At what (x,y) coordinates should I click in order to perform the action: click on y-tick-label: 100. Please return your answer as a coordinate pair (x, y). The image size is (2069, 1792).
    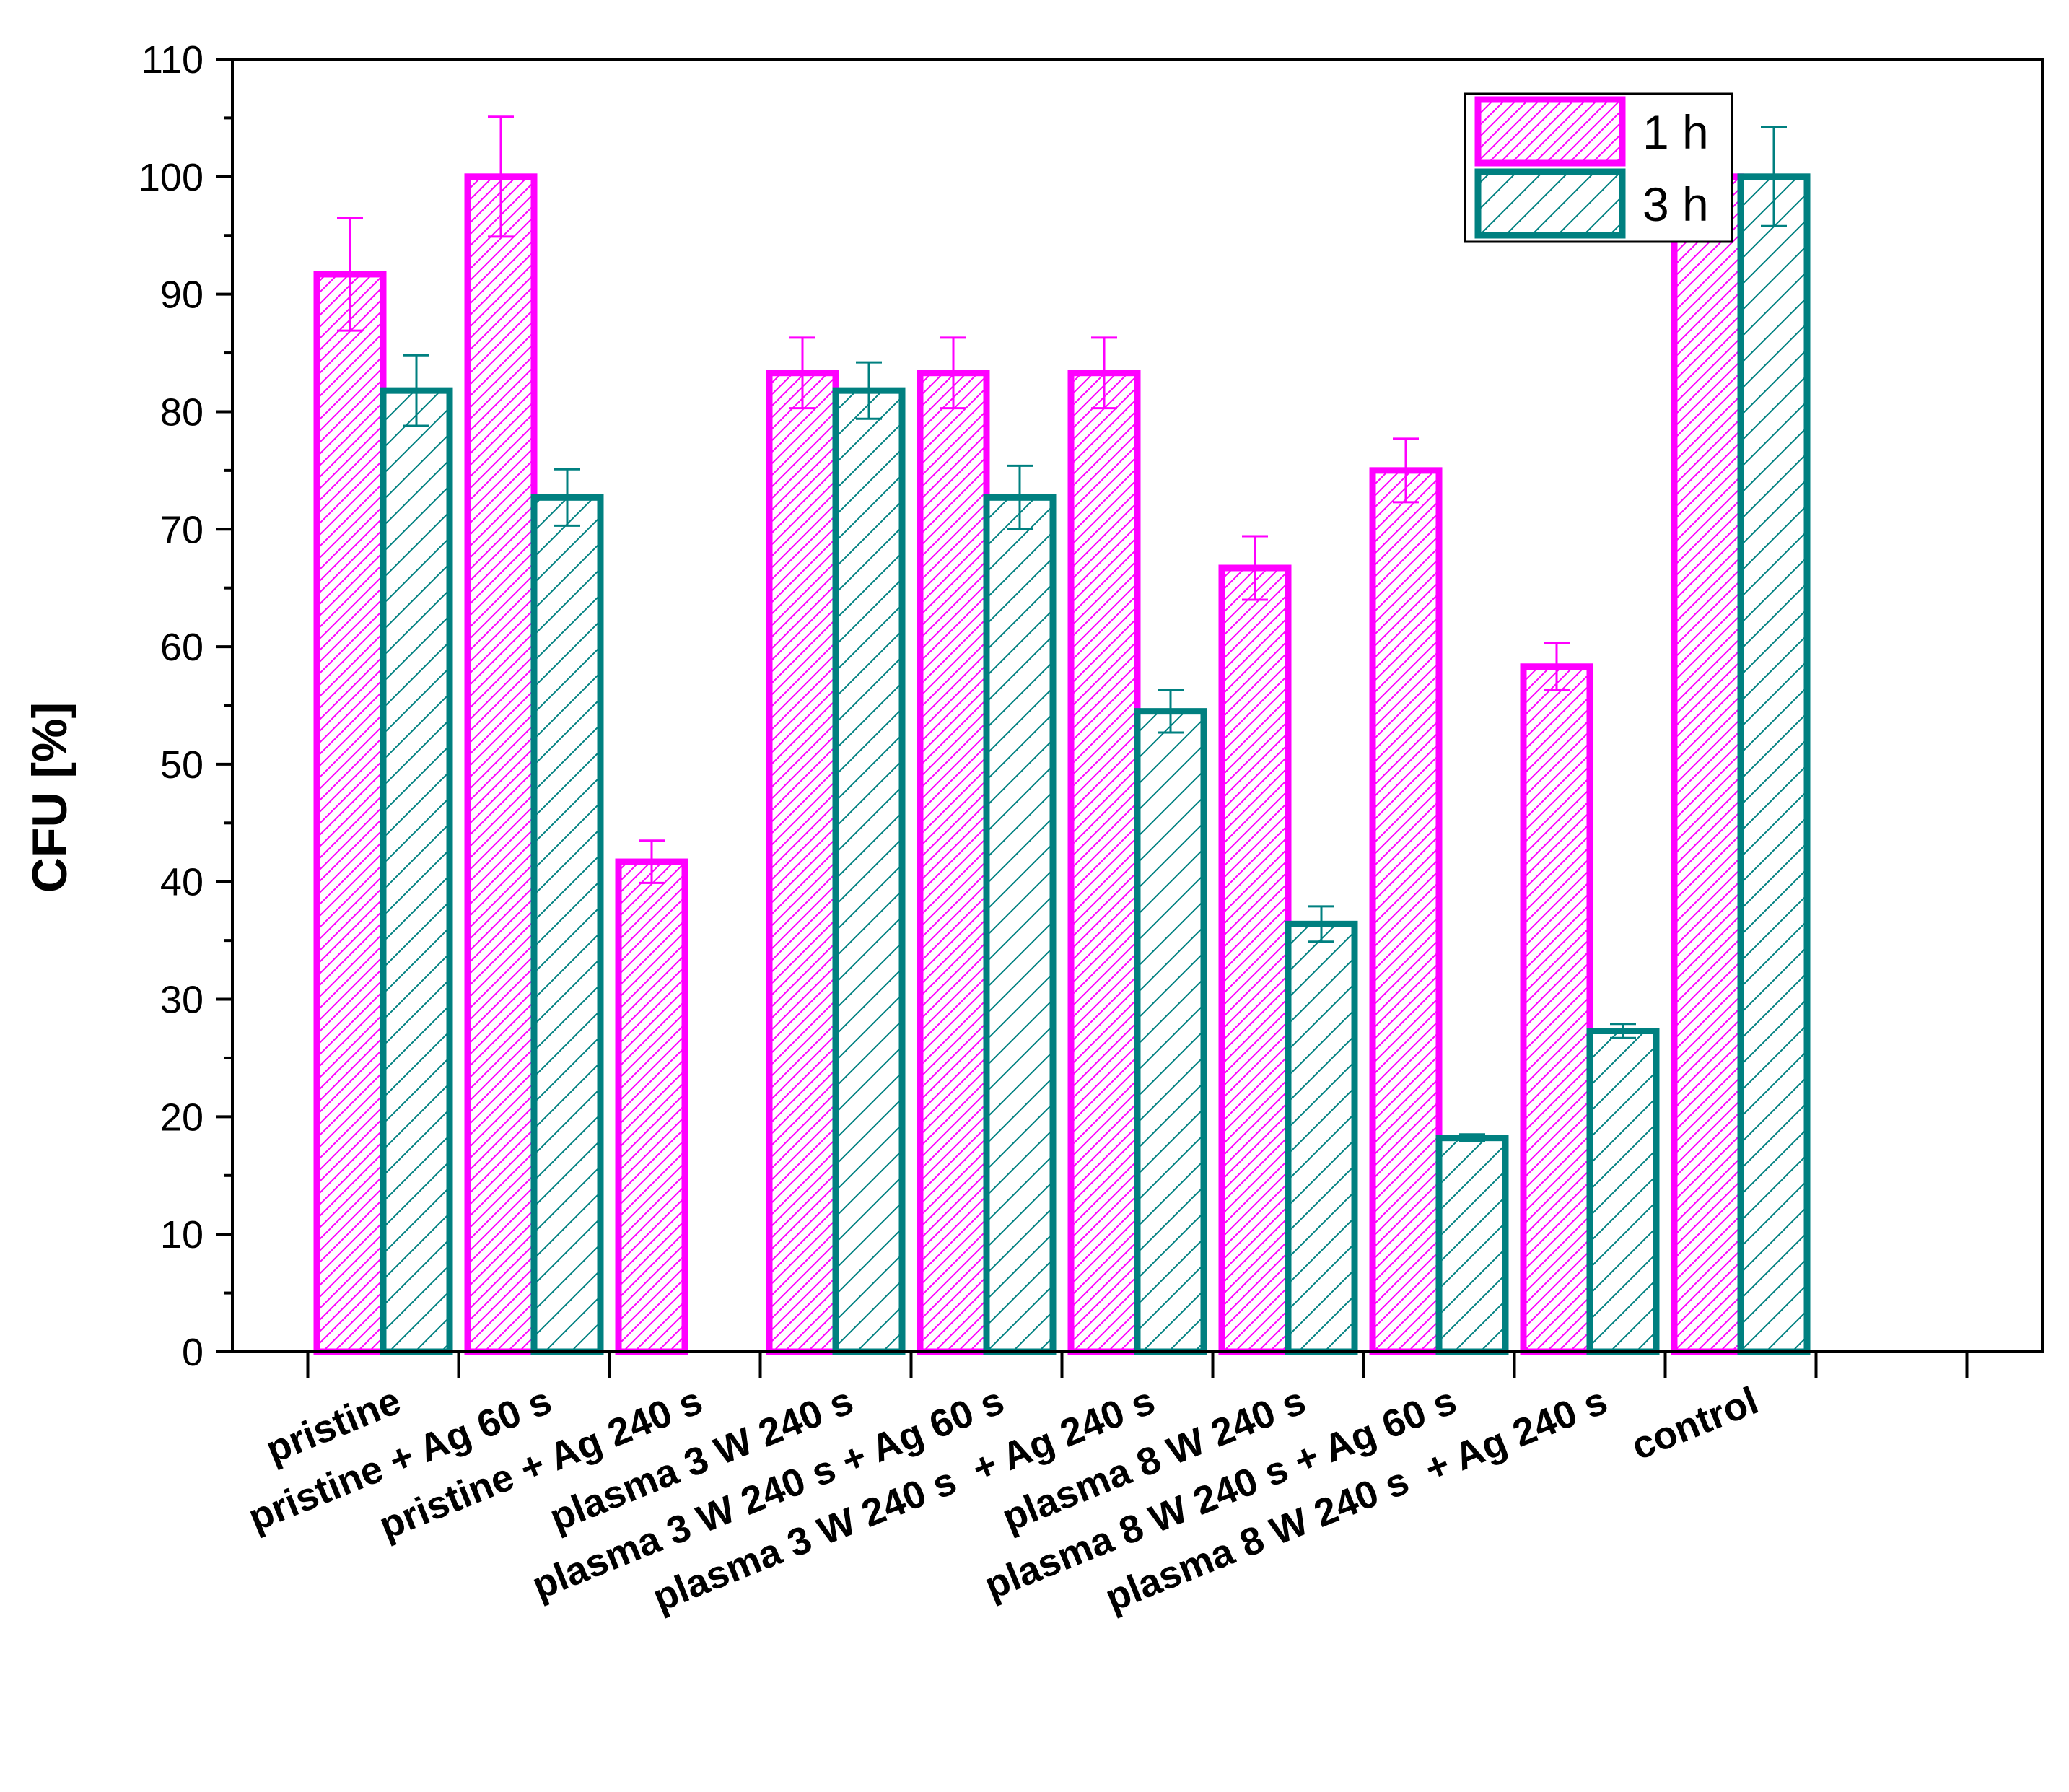
    Looking at the image, I should click on (171, 177).